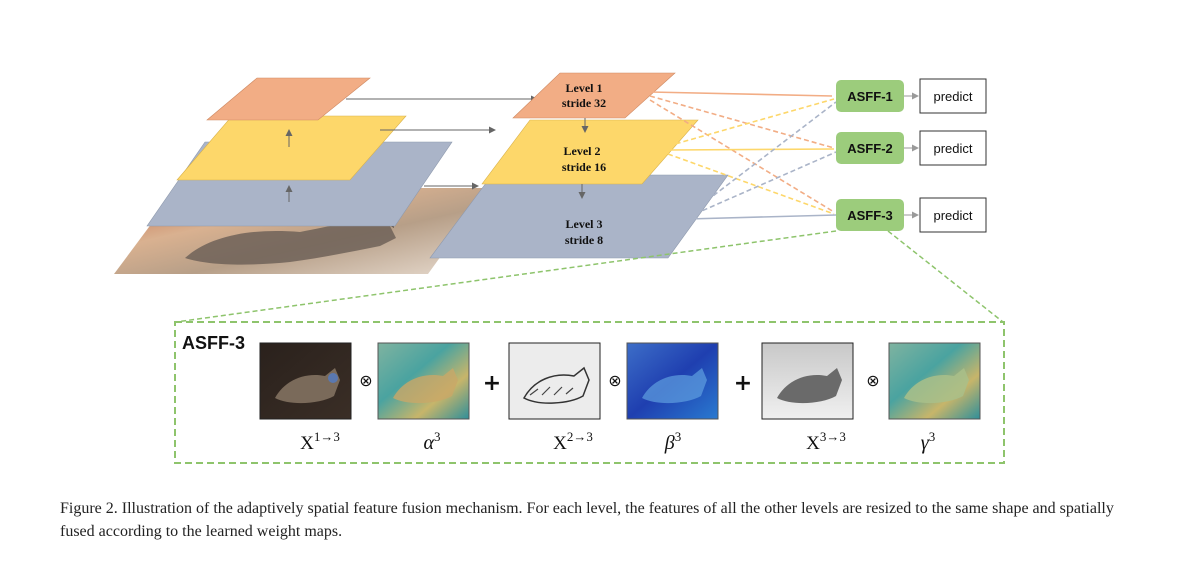  Describe the element at coordinates (743, 155) in the screenshot. I see `fusion-connections` at that location.